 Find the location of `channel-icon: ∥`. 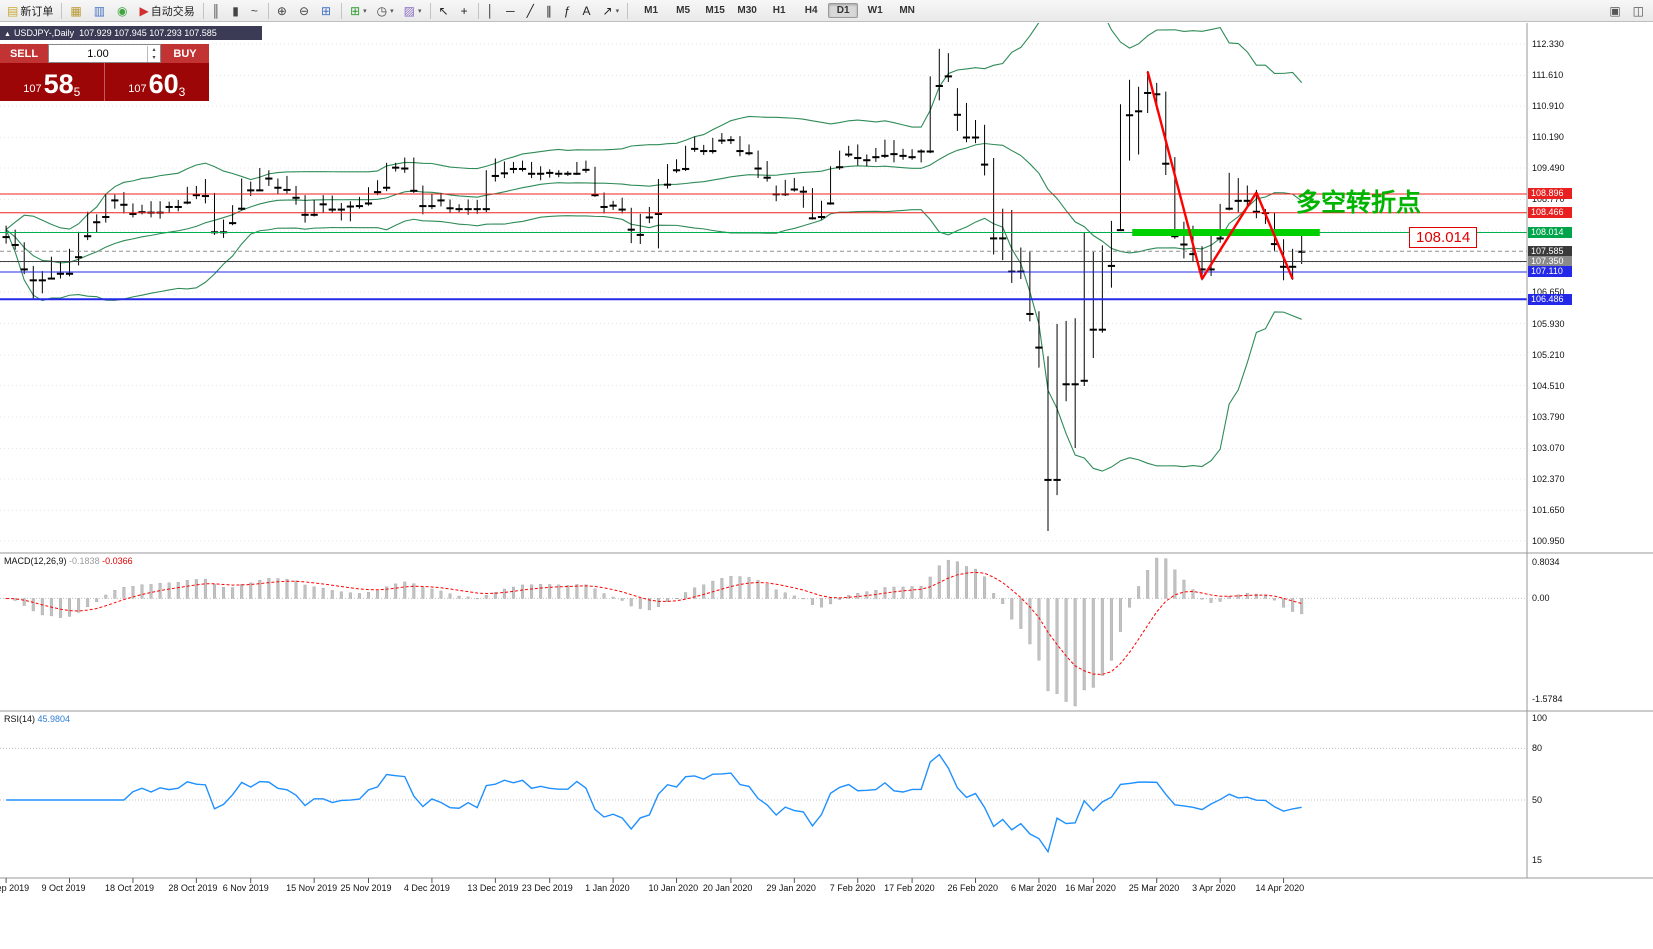

channel-icon: ∥ is located at coordinates (550, 11).